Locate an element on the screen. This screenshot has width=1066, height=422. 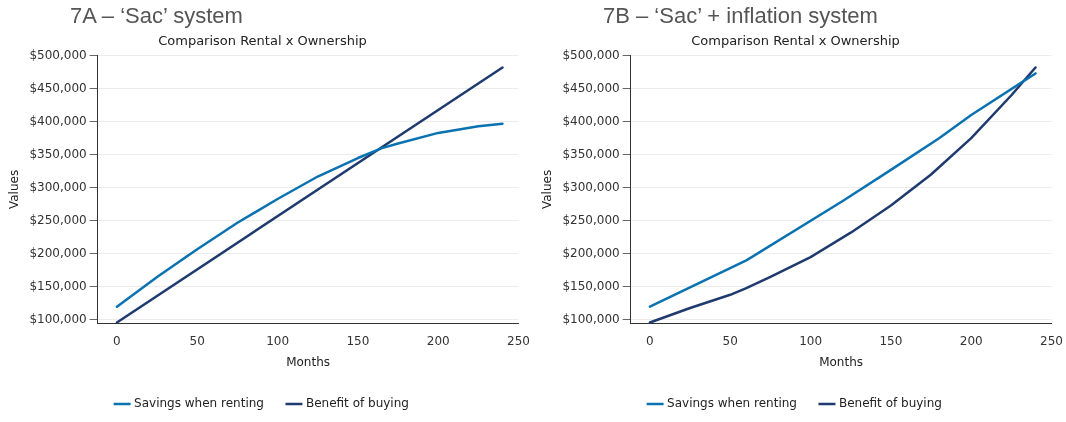
chart-title: 7A – ‘Sac’ system is located at coordinates (156, 16).